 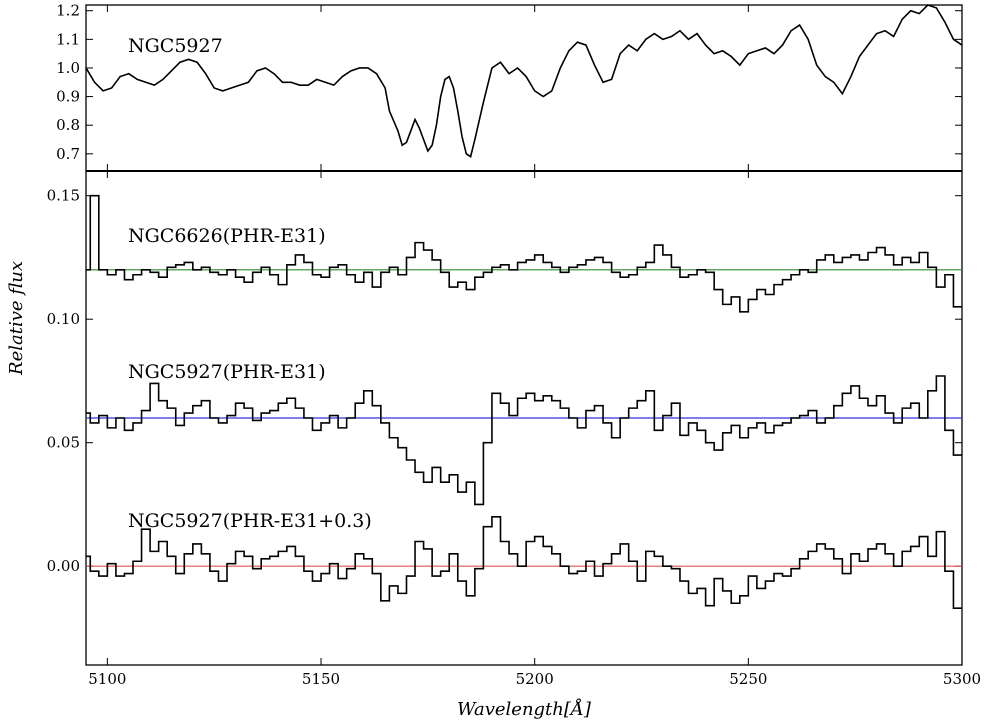 I want to click on bottom-x-tick-label: 5200, so click(x=535, y=679).